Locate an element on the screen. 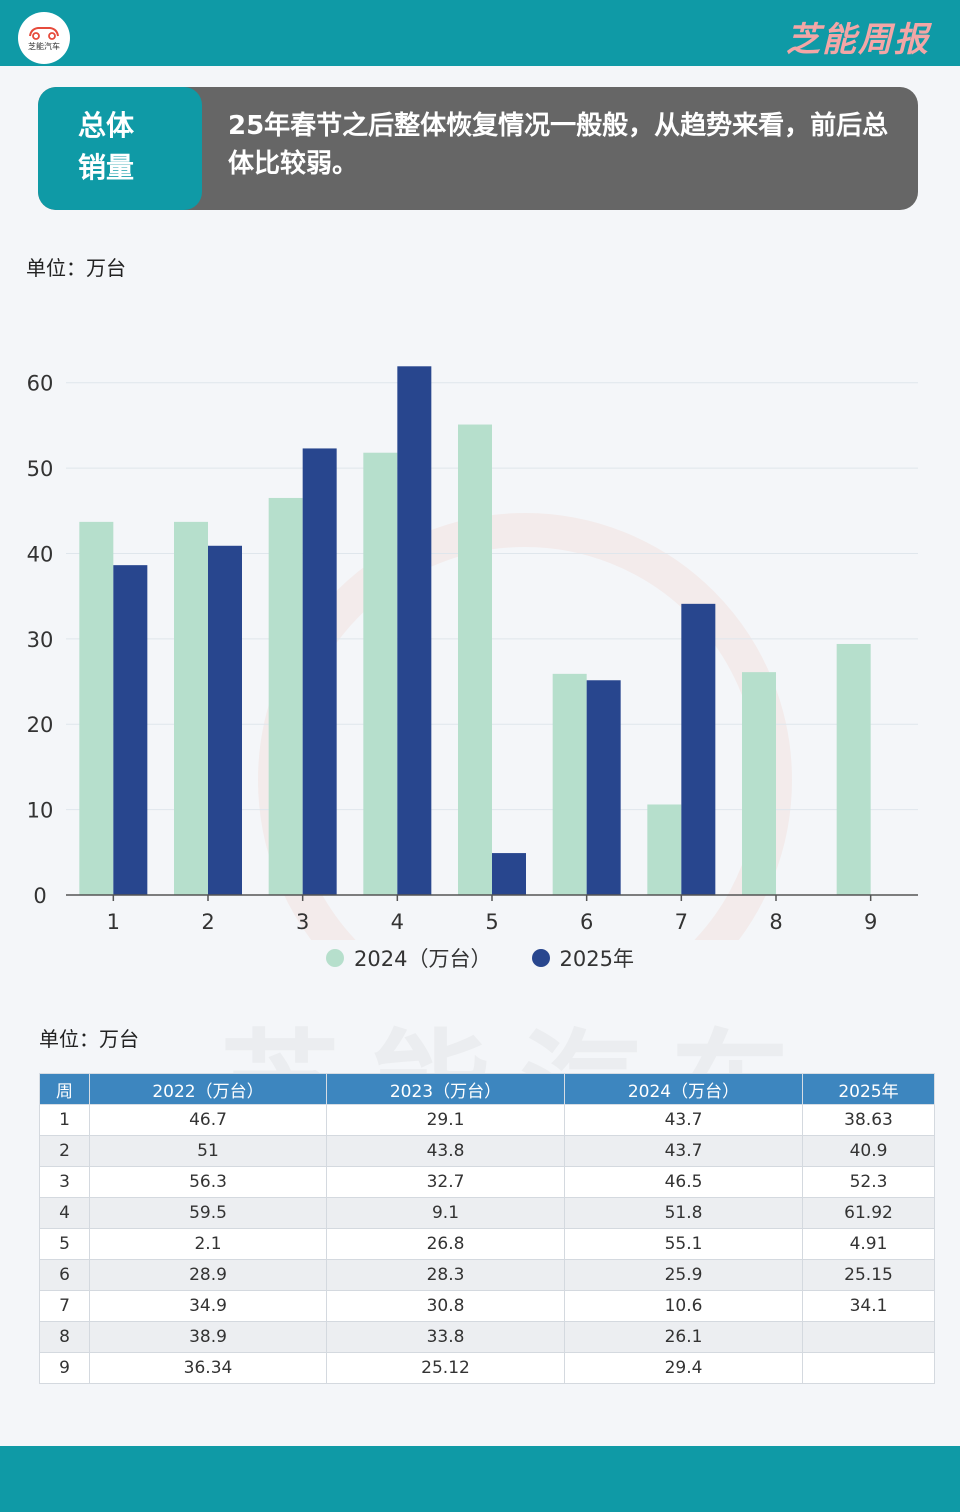 This screenshot has height=1512, width=960. x-tick-label: 9 is located at coordinates (870, 922).